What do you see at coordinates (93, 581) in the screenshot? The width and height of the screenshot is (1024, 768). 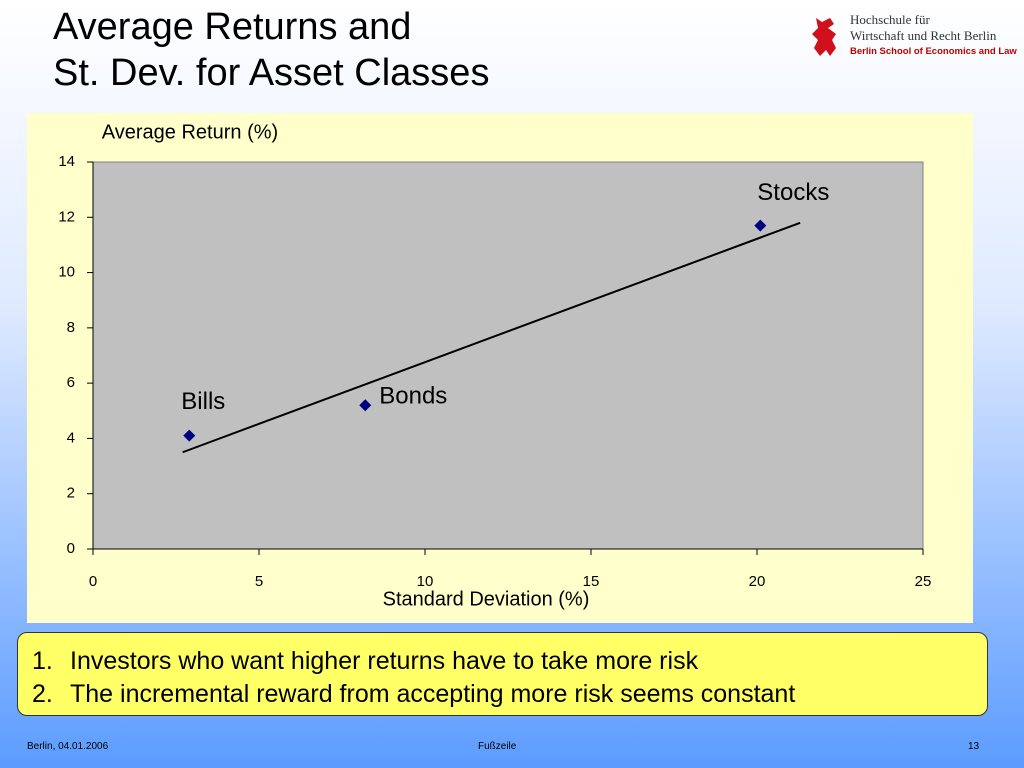 I see `x-tick-label: 0` at bounding box center [93, 581].